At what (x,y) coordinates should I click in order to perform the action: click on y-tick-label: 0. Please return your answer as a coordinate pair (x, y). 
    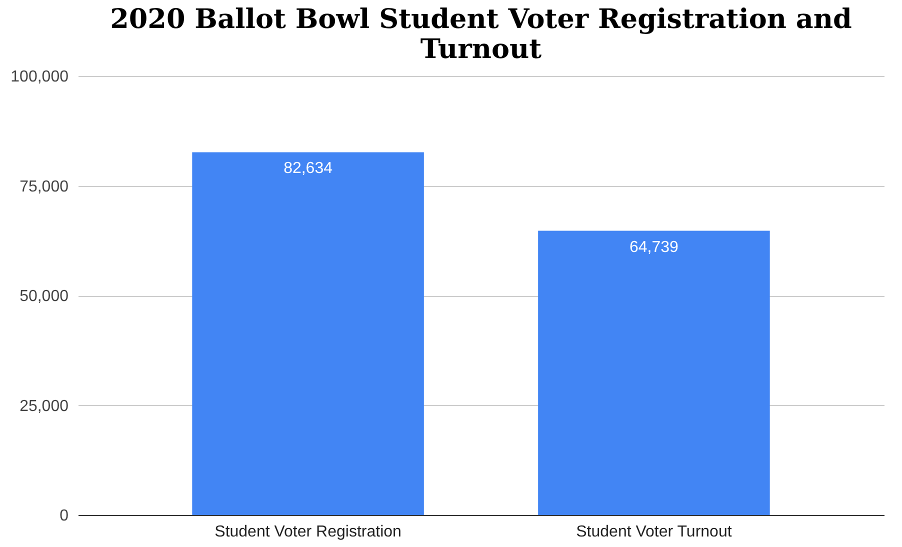
    Looking at the image, I should click on (64, 516).